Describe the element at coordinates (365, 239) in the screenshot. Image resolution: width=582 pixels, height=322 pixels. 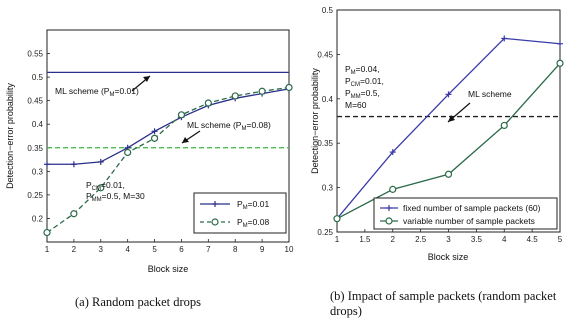
I see `chart-b-xtick-label: 1.5` at that location.